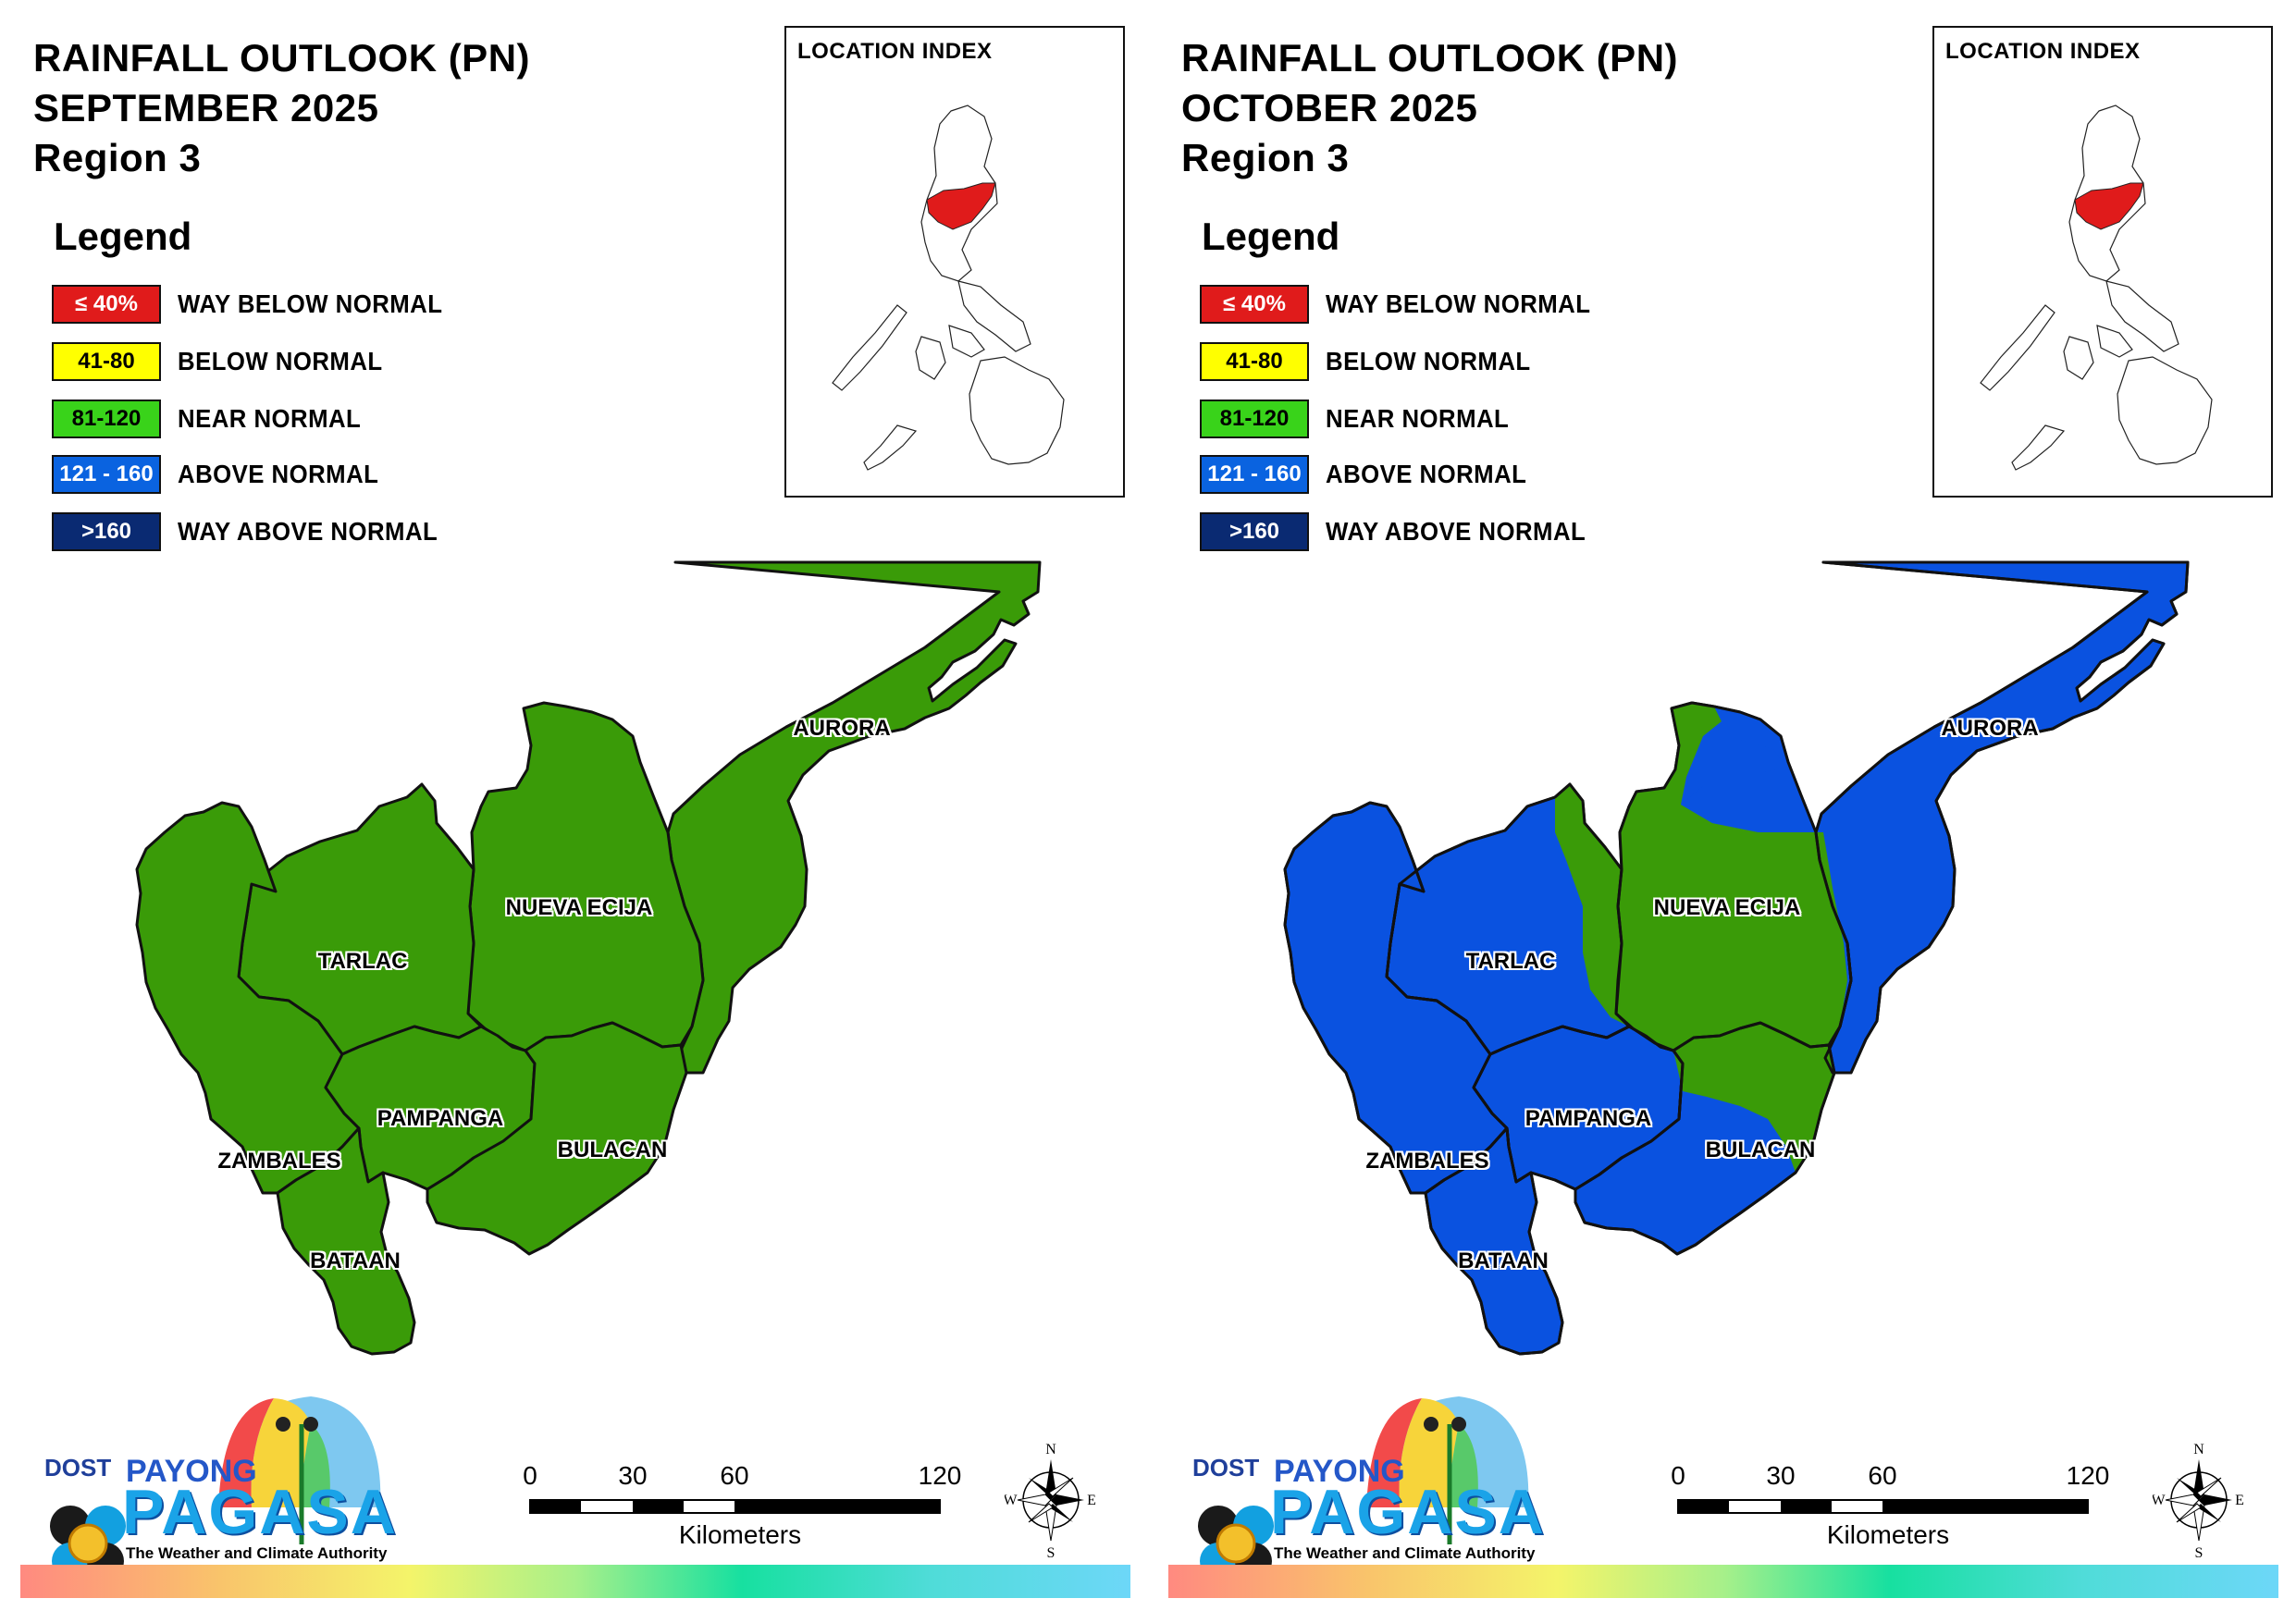 This screenshot has height=1623, width=2296. What do you see at coordinates (1426, 474) in the screenshot?
I see `legend-label: ABOVE NORMAL` at bounding box center [1426, 474].